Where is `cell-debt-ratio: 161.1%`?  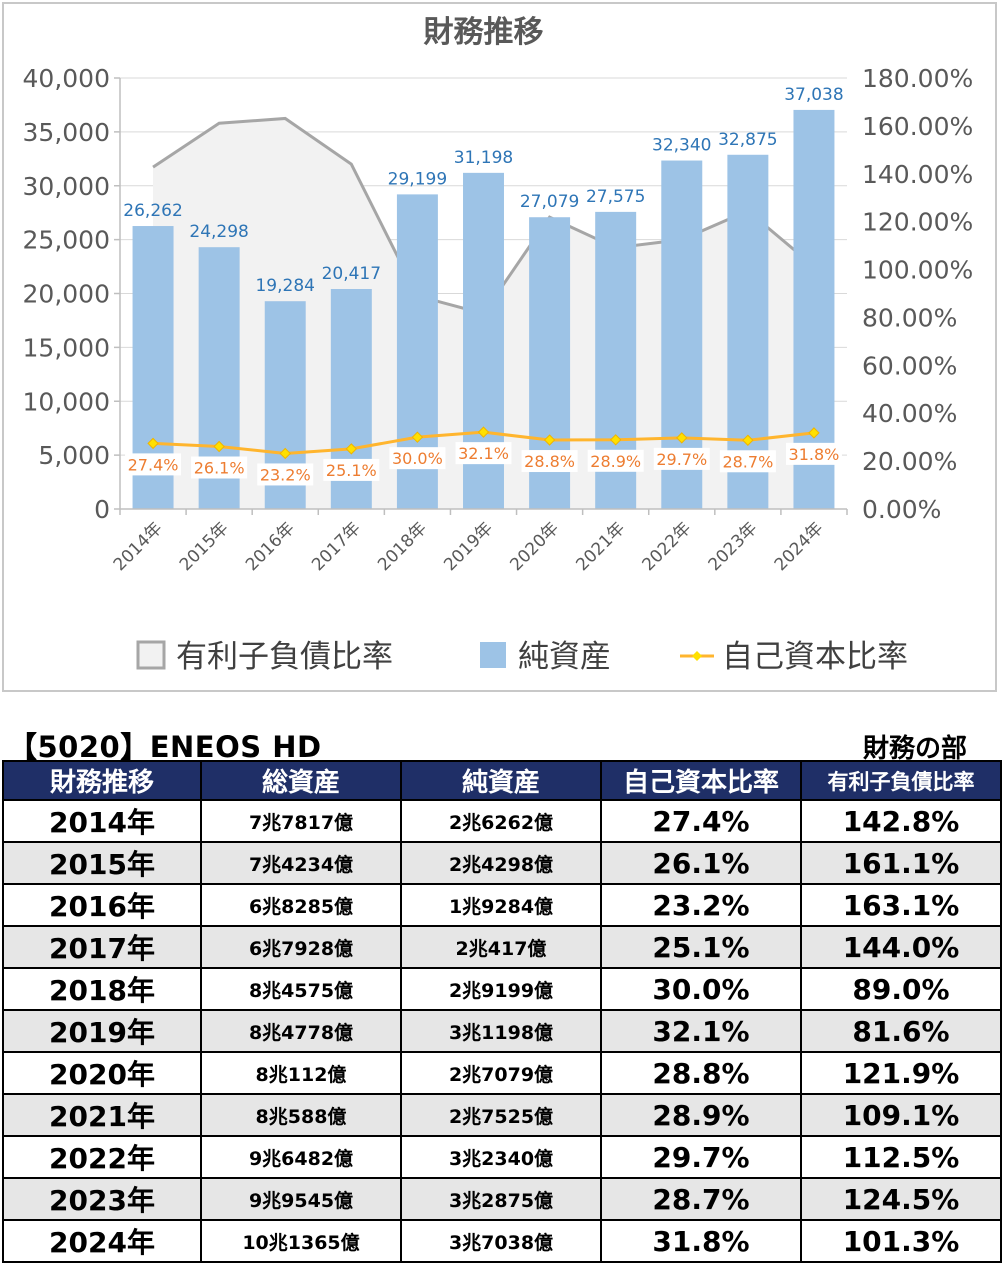
cell-debt-ratio: 161.1% is located at coordinates (901, 863).